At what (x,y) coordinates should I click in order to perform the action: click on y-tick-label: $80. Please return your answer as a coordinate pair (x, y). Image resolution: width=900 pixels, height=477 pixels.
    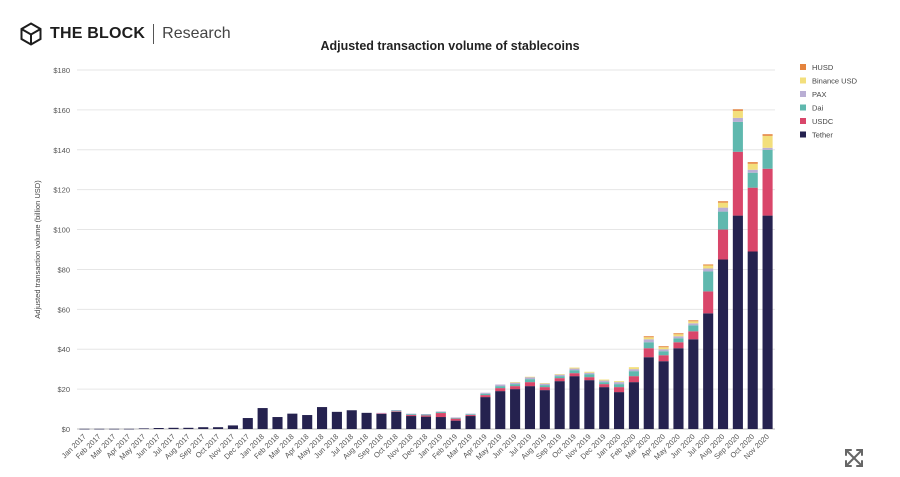
    Looking at the image, I should click on (63, 269).